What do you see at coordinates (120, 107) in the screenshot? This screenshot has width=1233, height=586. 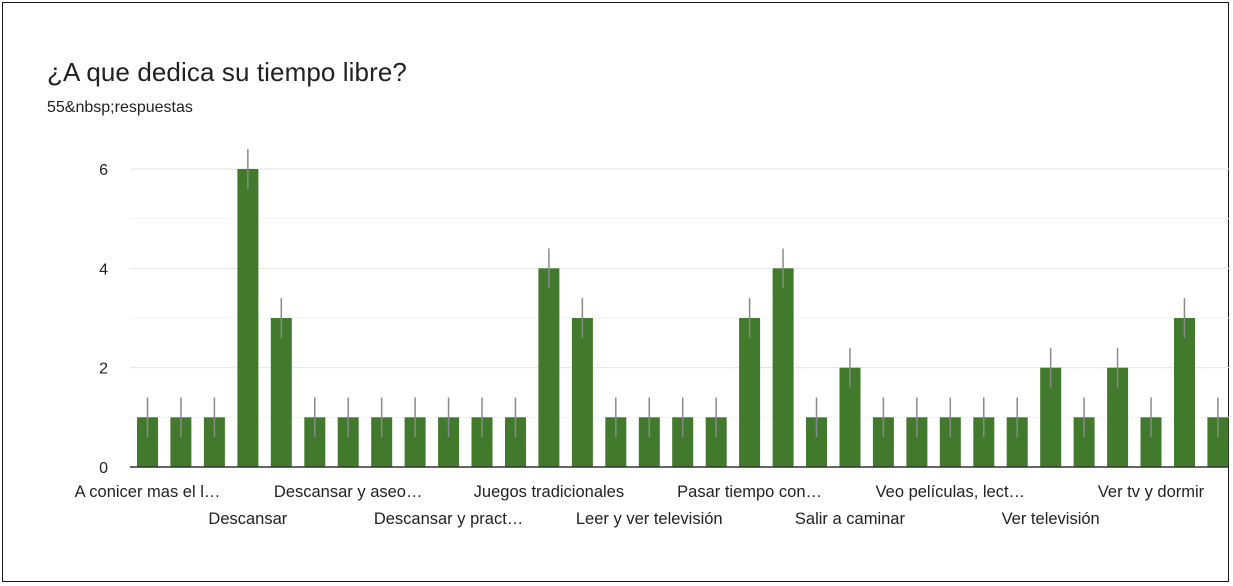 I see `response-count: 55&nbsp;respuestas` at bounding box center [120, 107].